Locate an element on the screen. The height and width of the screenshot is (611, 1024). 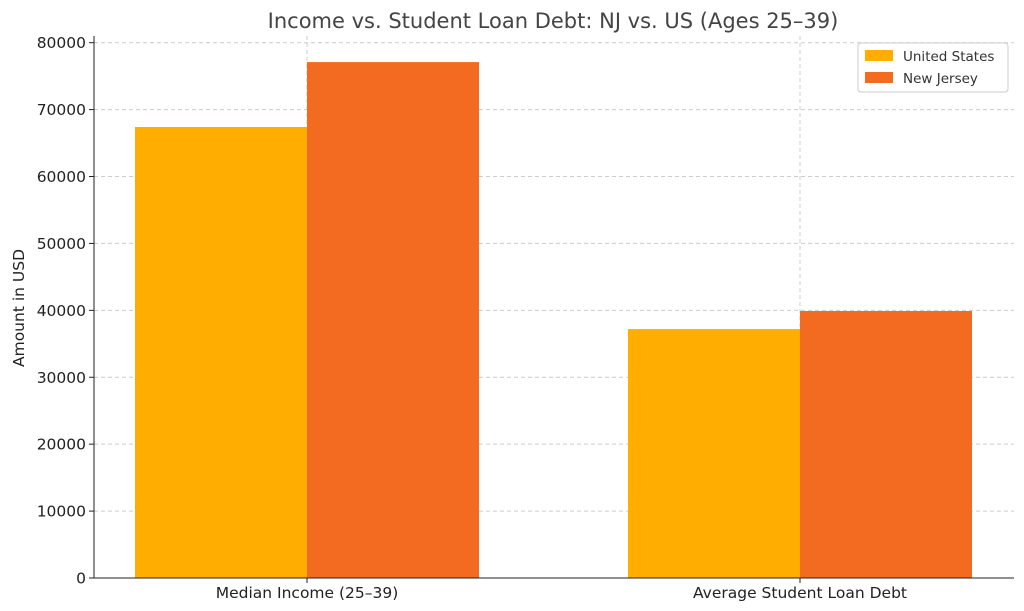
y-tick-label: 30000 is located at coordinates (61, 378).